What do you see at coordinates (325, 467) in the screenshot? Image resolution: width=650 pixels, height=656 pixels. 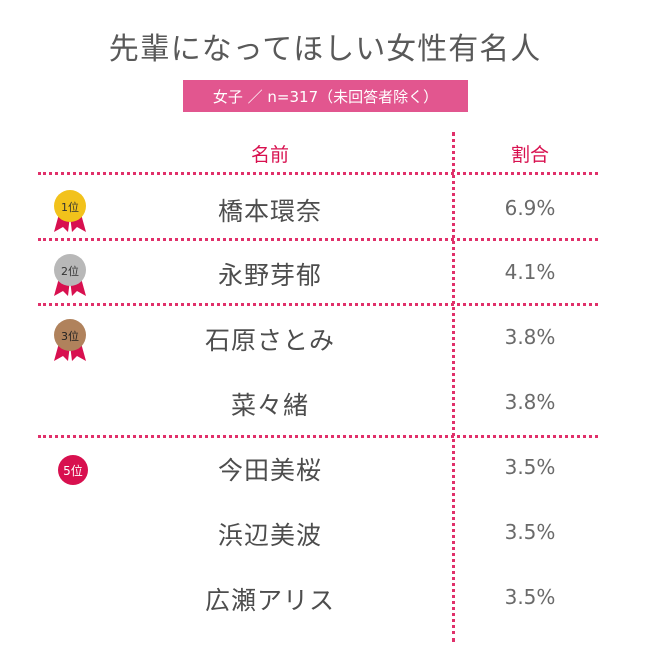 I see `table-row: 5位 今田美桜 3.5%` at bounding box center [325, 467].